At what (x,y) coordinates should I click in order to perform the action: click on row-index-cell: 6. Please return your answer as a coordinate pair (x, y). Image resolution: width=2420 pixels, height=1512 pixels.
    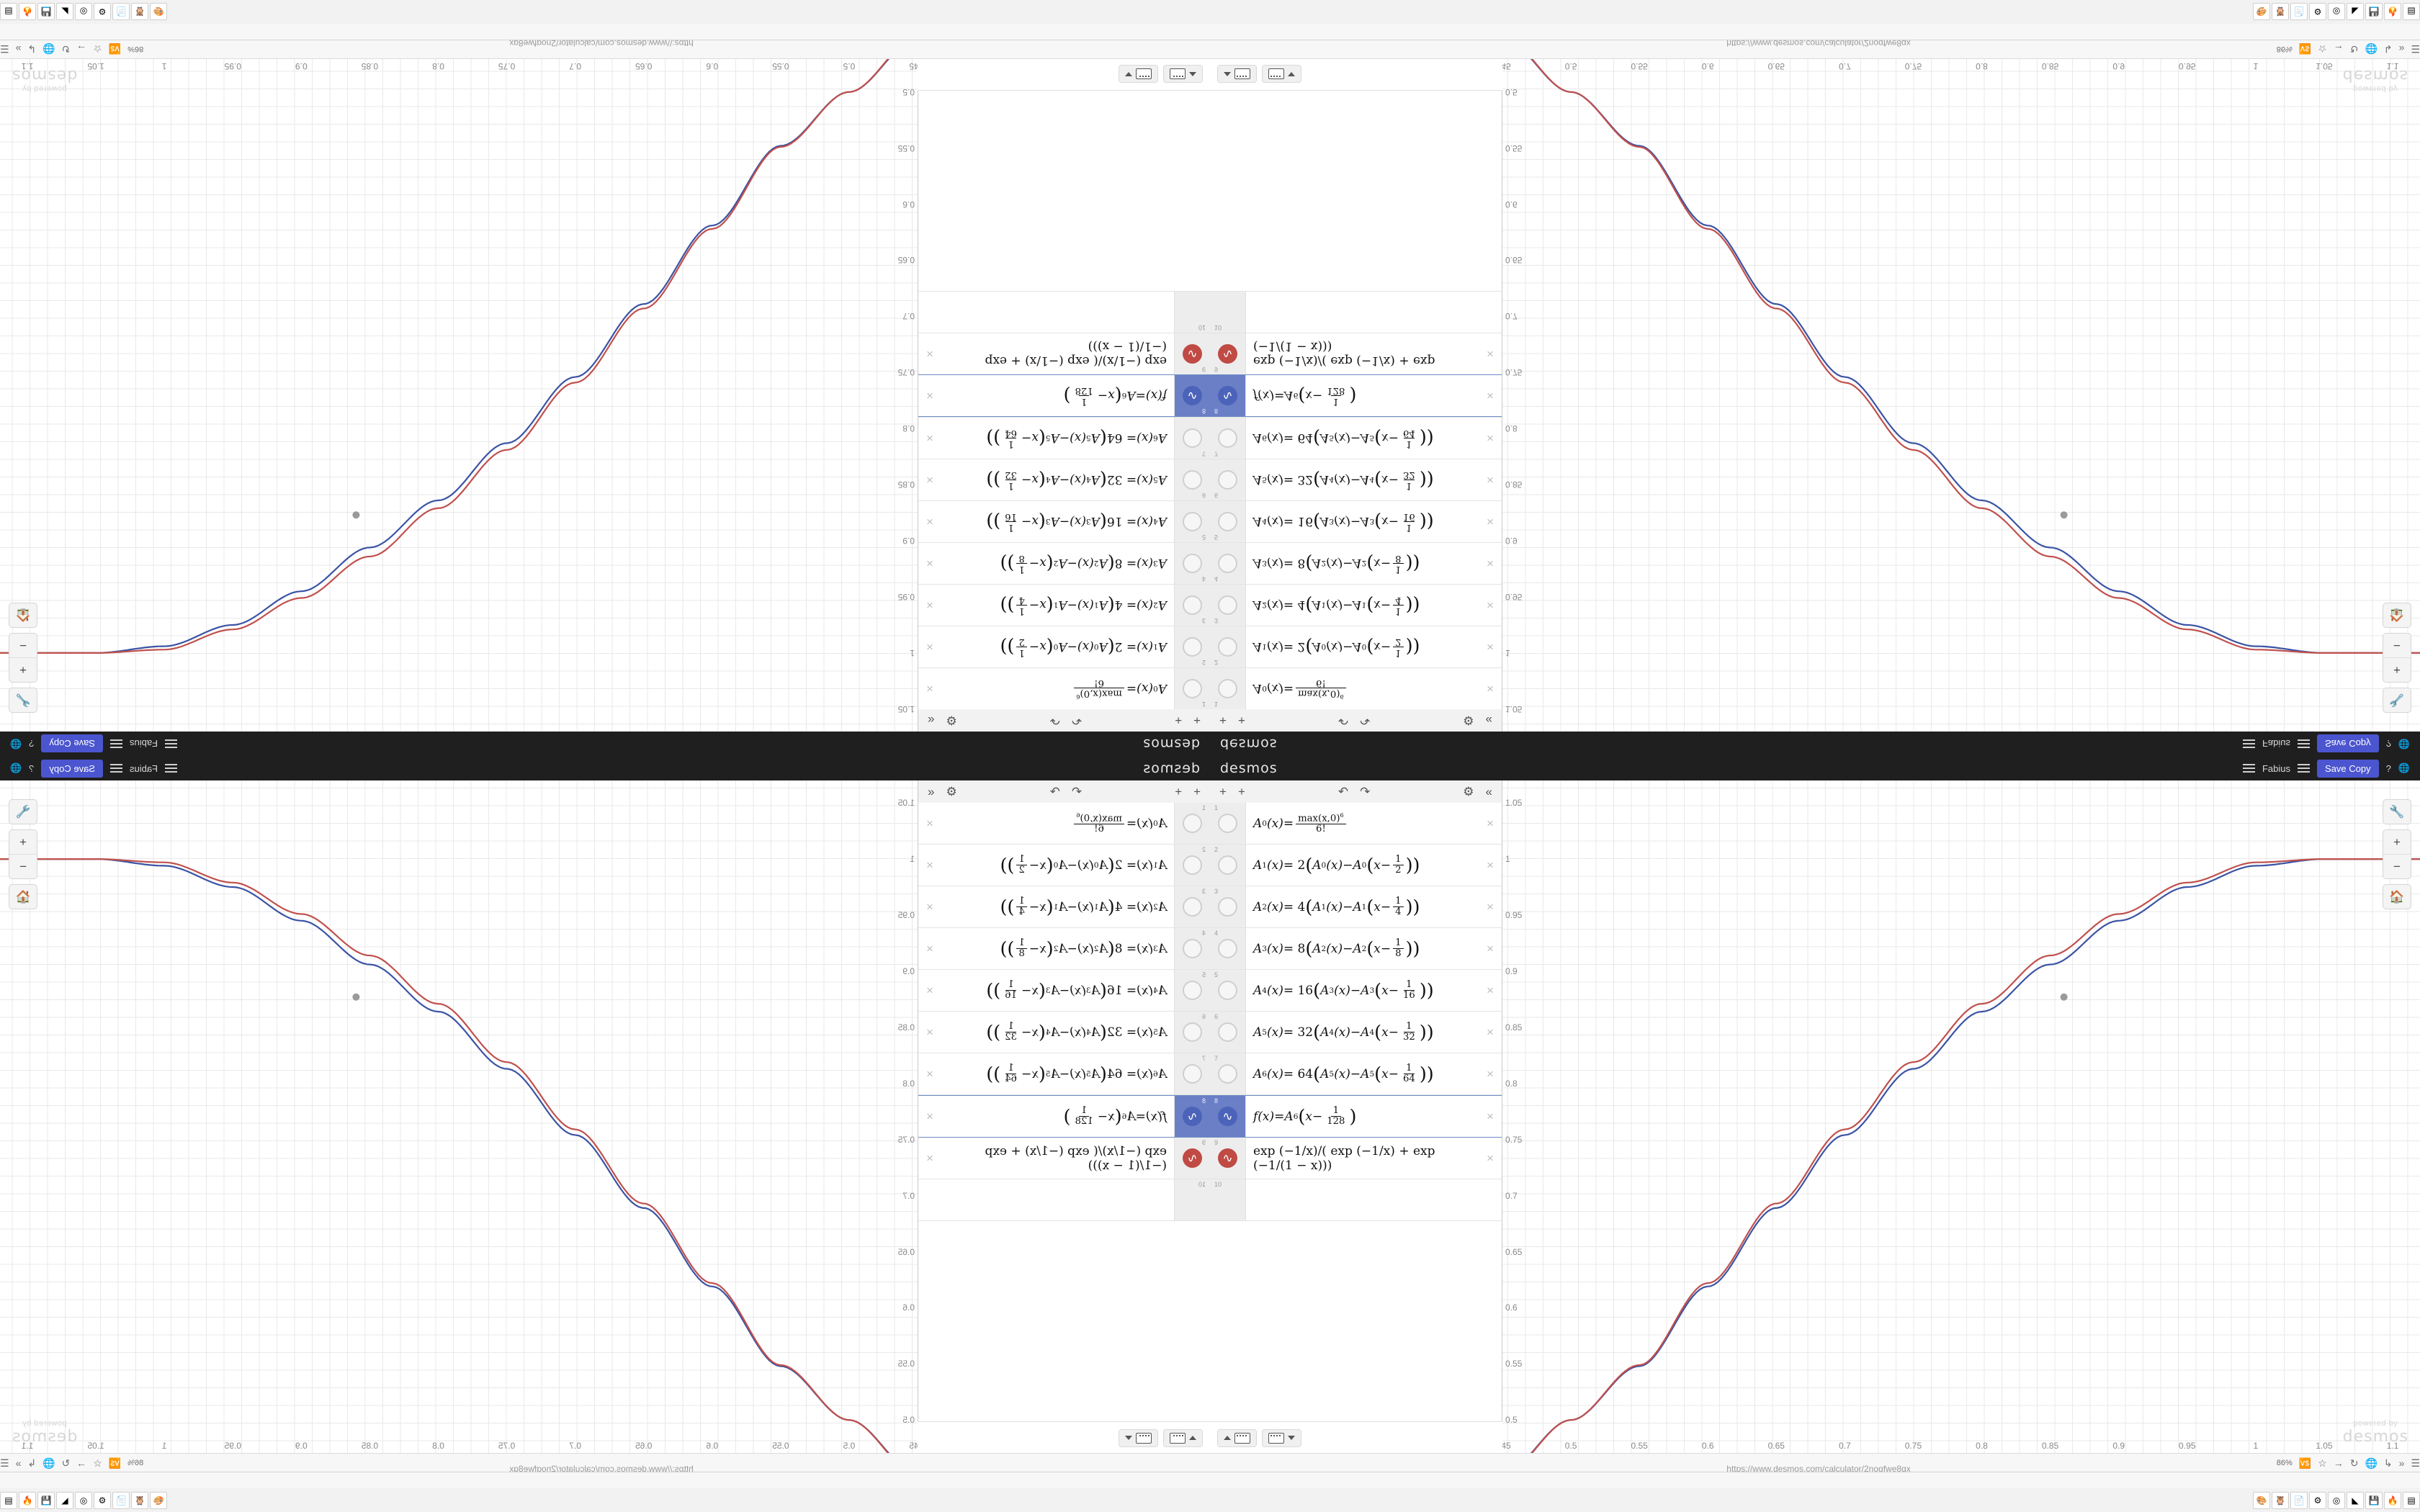
    Looking at the image, I should click on (1228, 479).